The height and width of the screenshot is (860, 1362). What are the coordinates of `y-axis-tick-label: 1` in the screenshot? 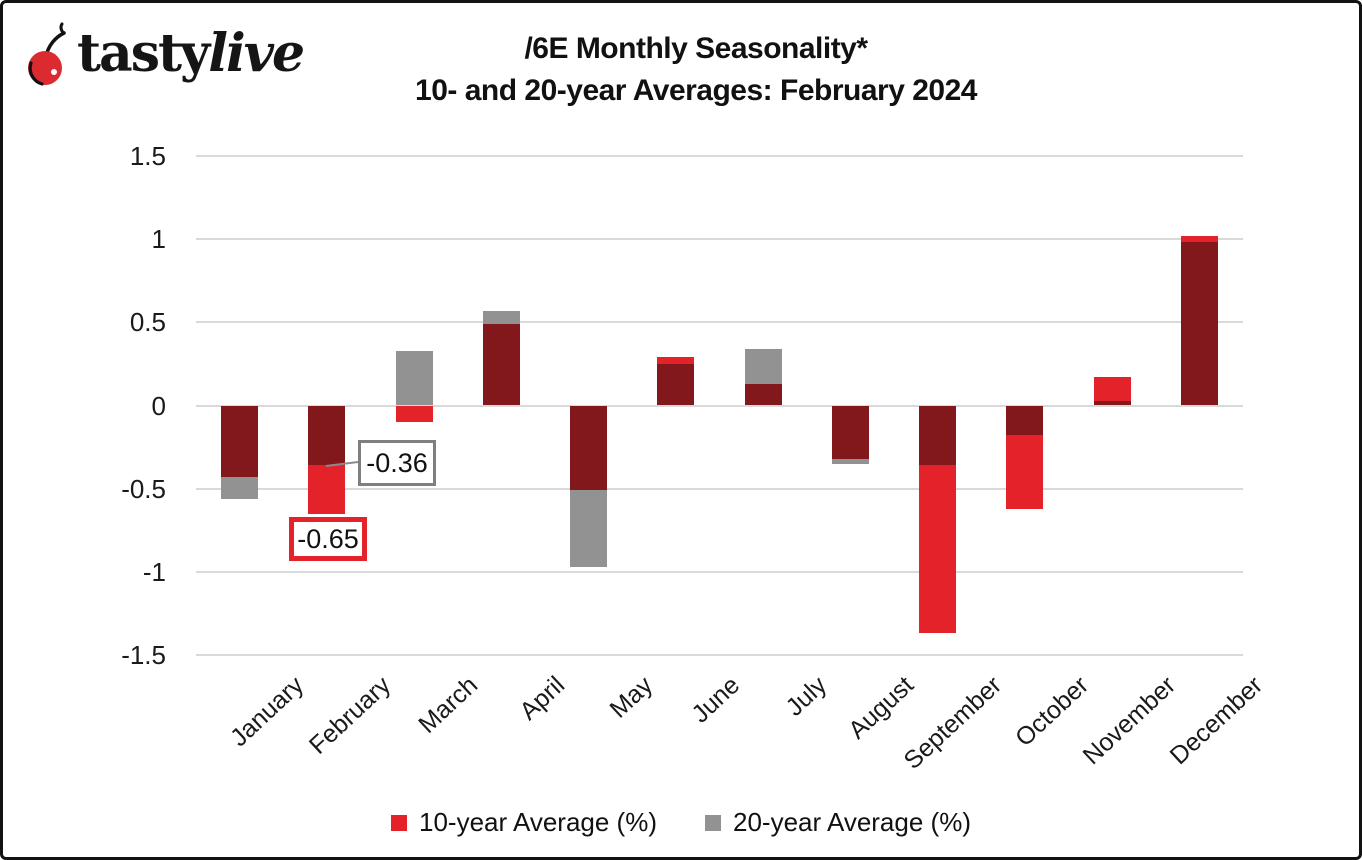 It's located at (158, 239).